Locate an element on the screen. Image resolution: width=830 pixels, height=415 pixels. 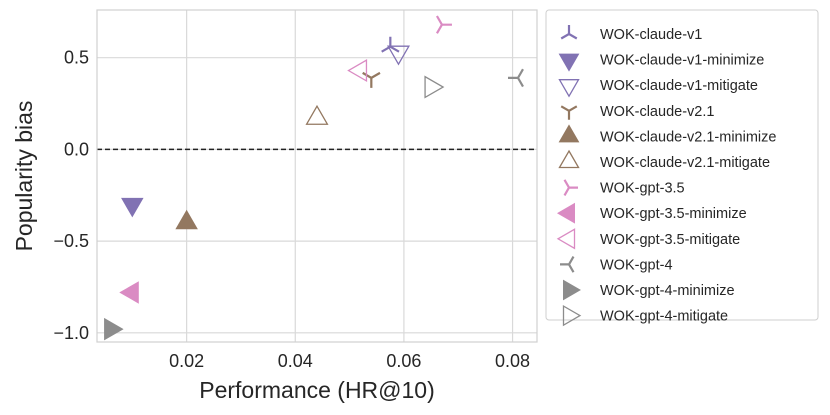
x-tick-label: 0.04 is located at coordinates (295, 361).